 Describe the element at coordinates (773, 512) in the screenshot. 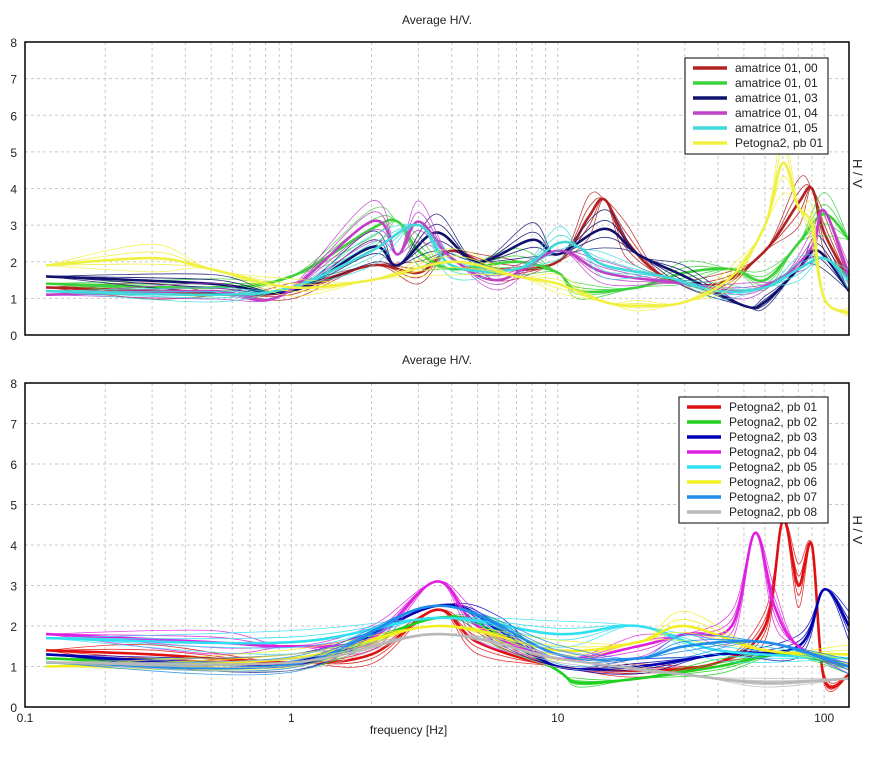

I see `legend-label: Petogna2, pb 08` at that location.